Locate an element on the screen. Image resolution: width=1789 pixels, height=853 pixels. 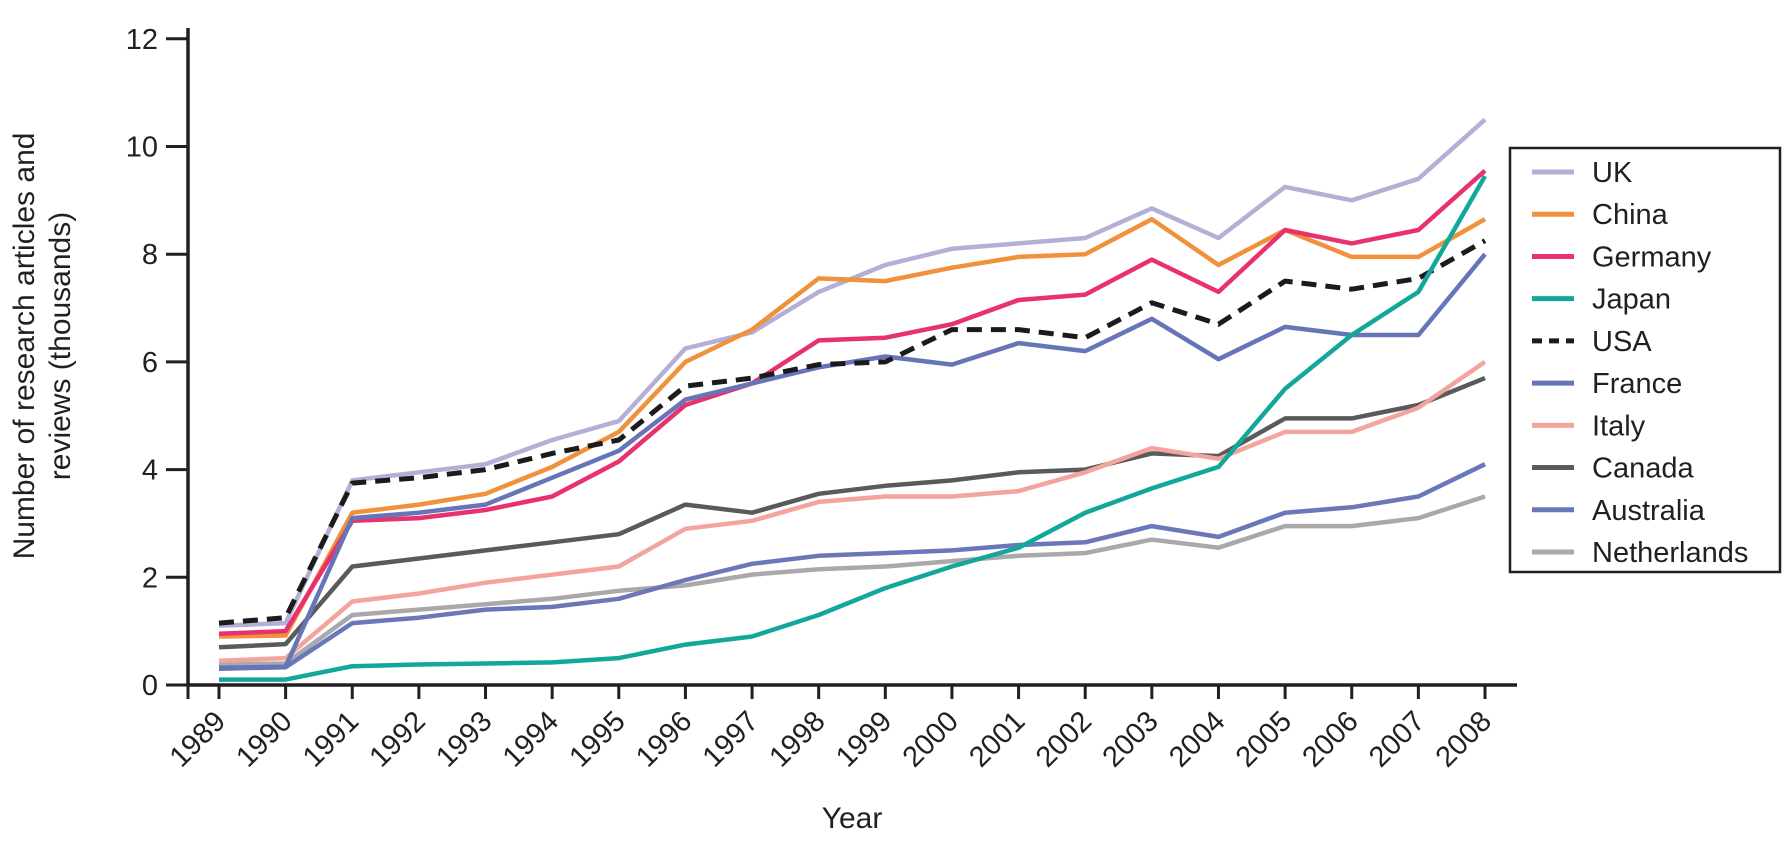
legend-label-australia: Australia is located at coordinates (1649, 511).